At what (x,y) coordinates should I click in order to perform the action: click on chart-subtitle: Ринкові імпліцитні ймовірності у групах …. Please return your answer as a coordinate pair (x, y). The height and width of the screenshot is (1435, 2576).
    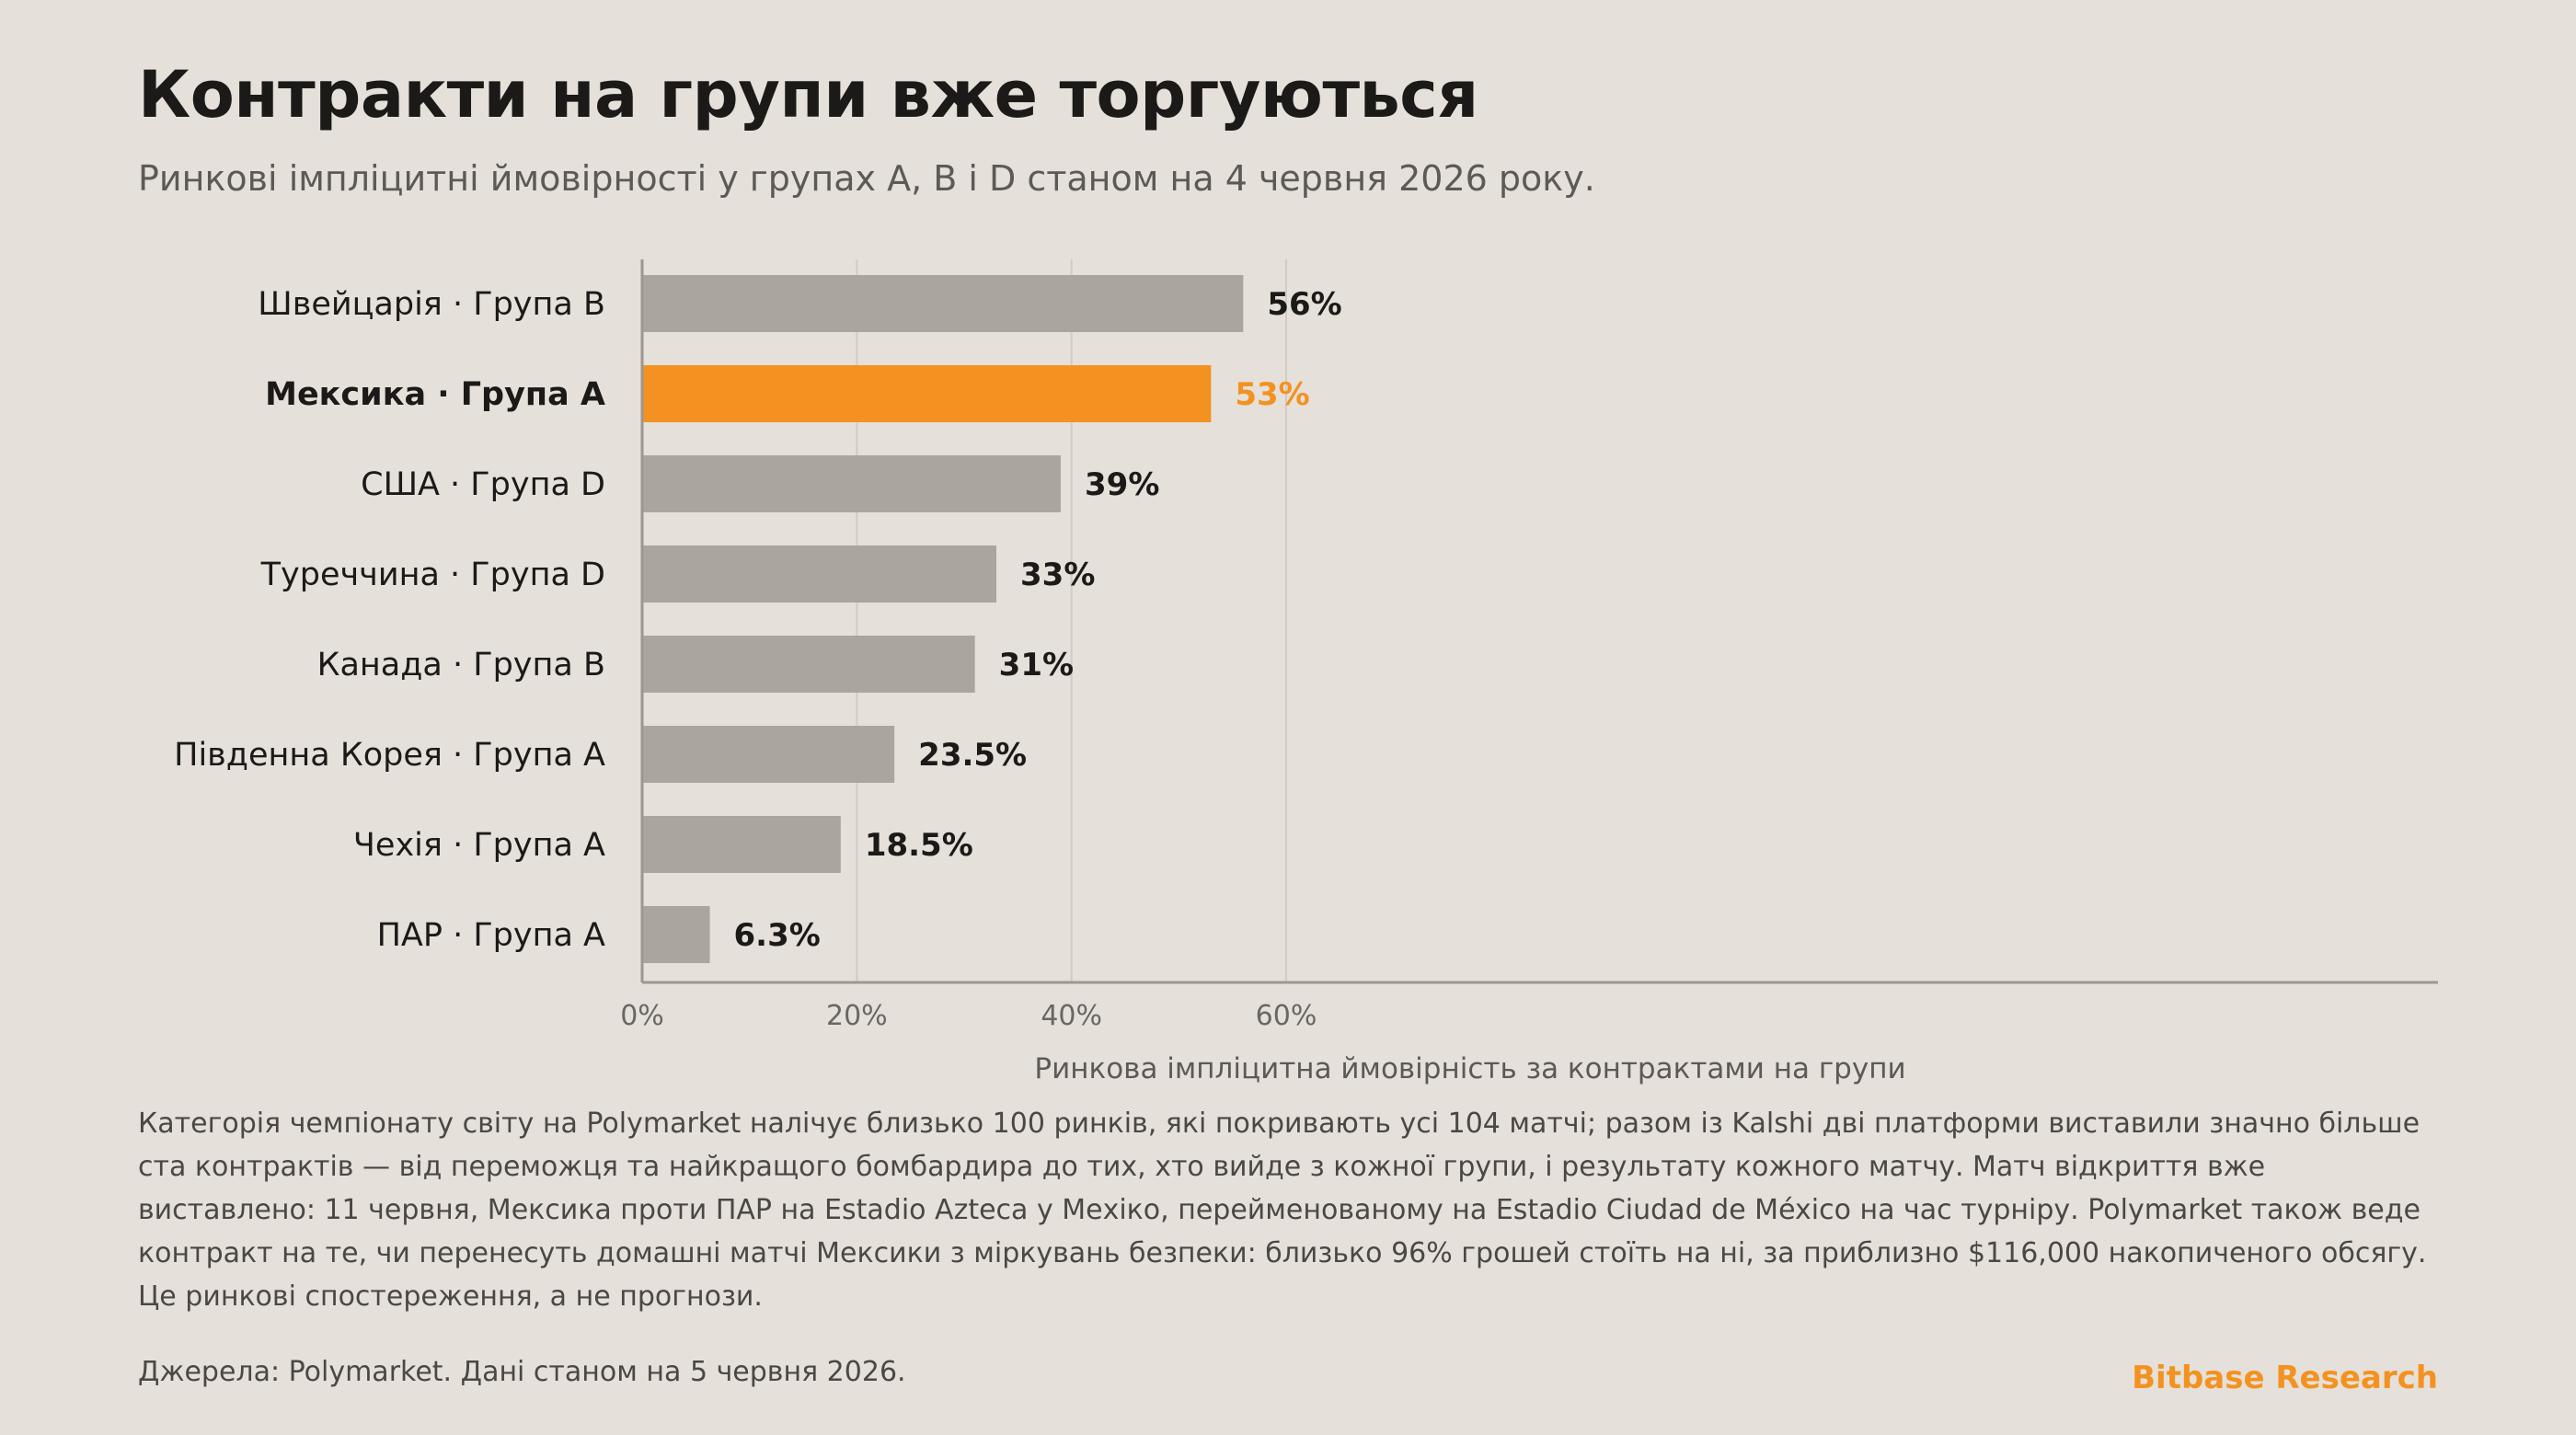
    Looking at the image, I should click on (866, 178).